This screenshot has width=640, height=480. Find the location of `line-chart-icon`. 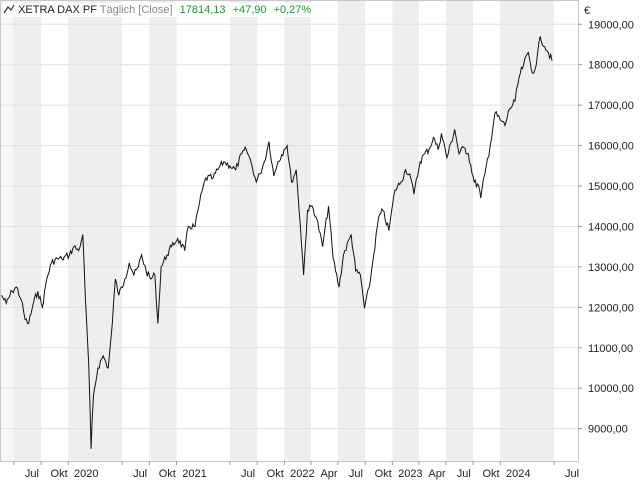

line-chart-icon is located at coordinates (10, 10).